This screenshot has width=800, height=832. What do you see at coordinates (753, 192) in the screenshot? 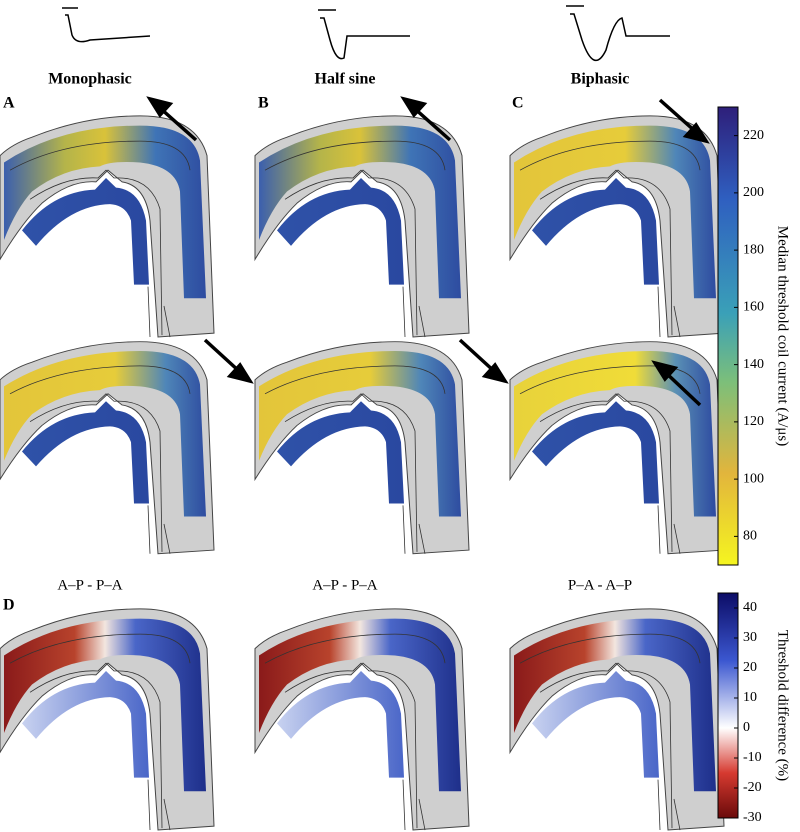
I see `colorbar-tick-label: 200` at bounding box center [753, 192].